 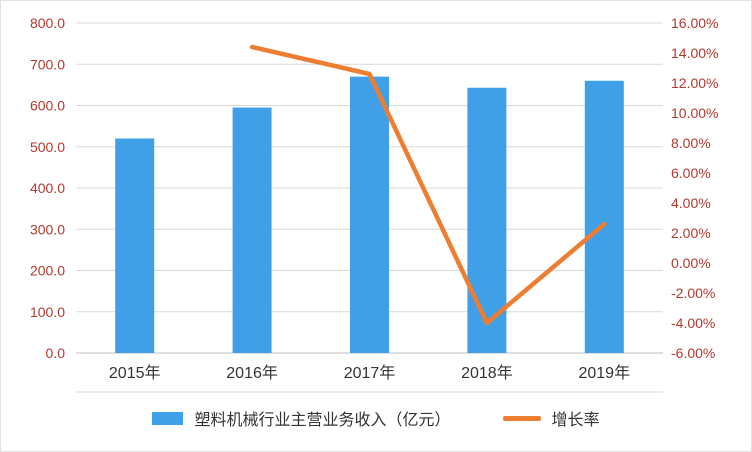 What do you see at coordinates (168, 418) in the screenshot?
I see `revenue-legend-swatch` at bounding box center [168, 418].